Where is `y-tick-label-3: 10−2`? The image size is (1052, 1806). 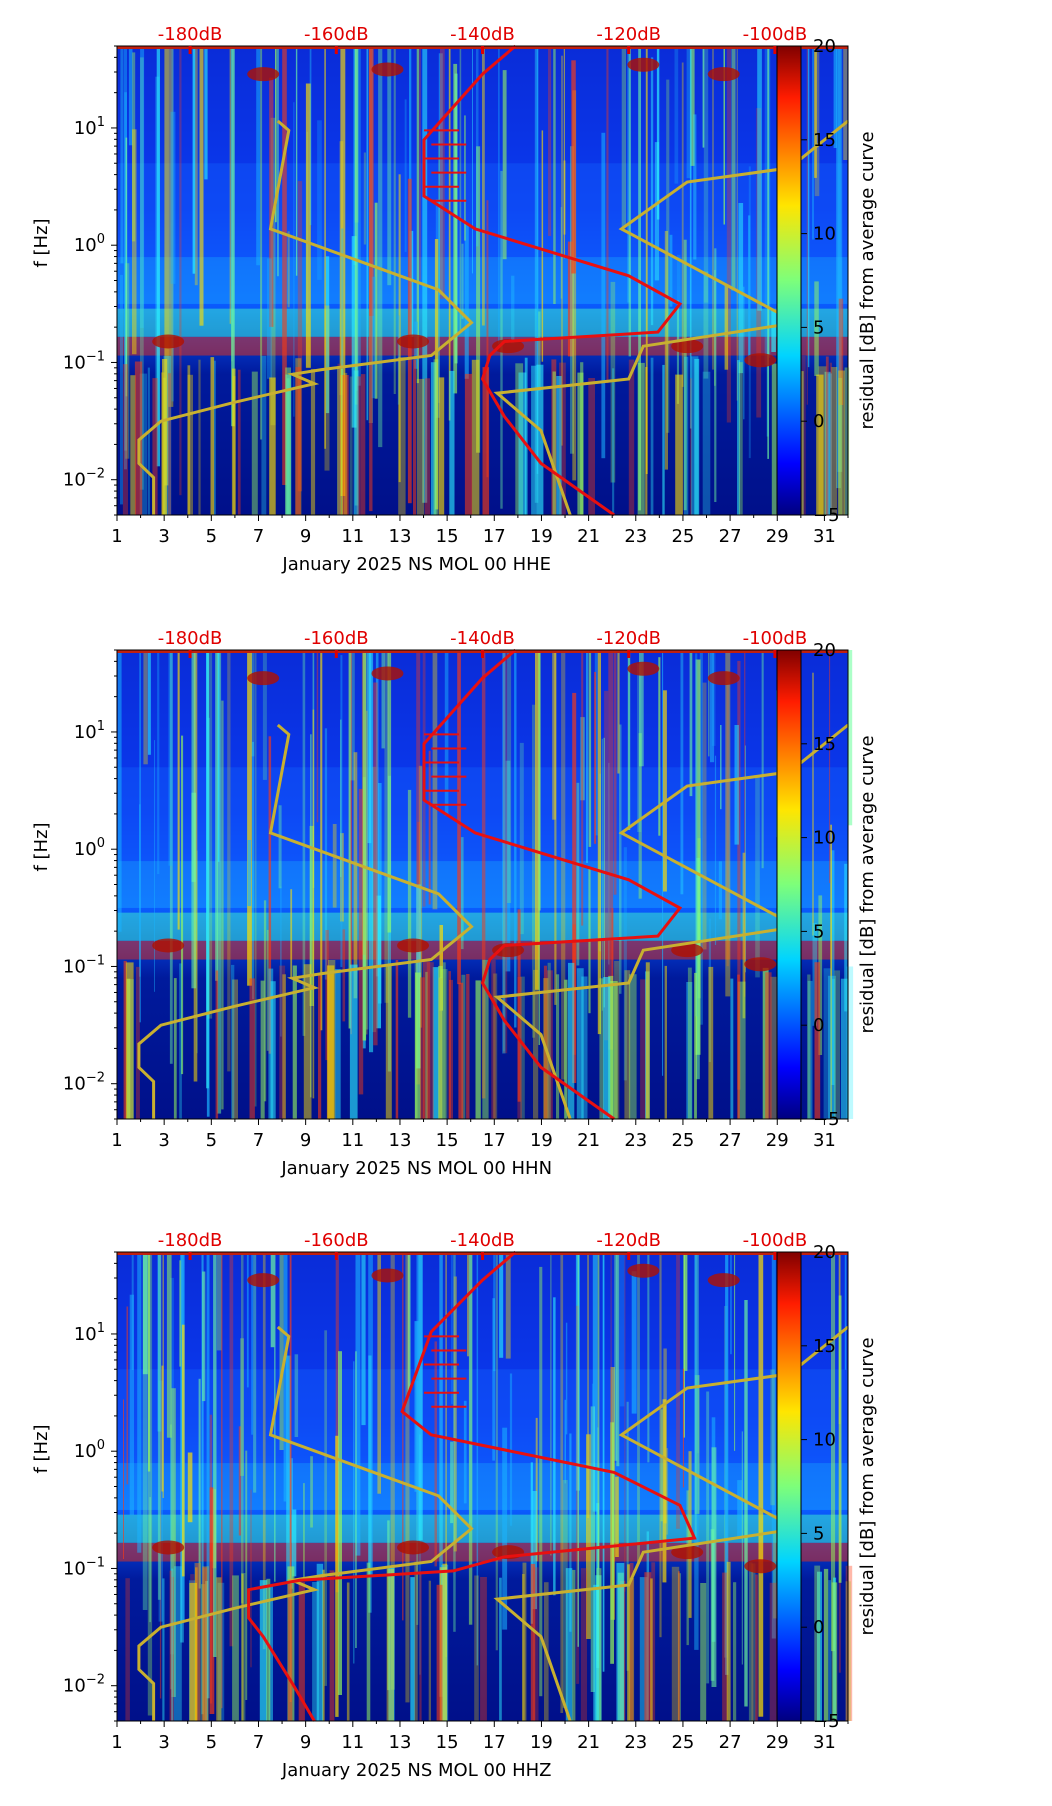 y-tick-label-3: 10−2 is located at coordinates (84, 479).